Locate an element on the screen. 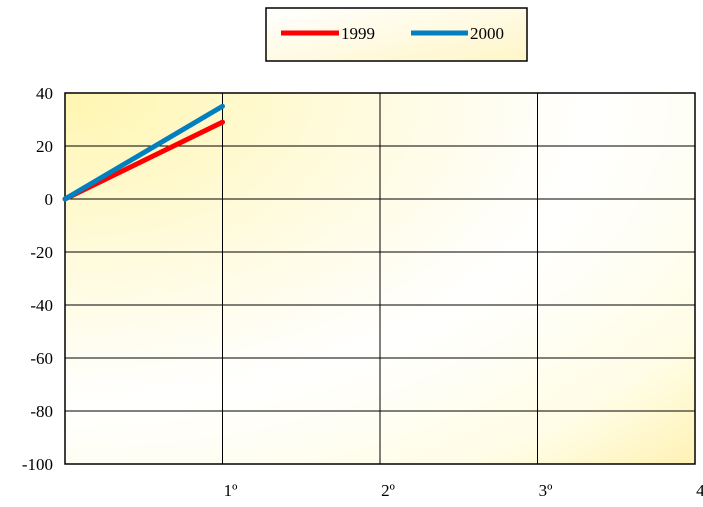 The height and width of the screenshot is (507, 703). series-line-2000 is located at coordinates (143, 152).